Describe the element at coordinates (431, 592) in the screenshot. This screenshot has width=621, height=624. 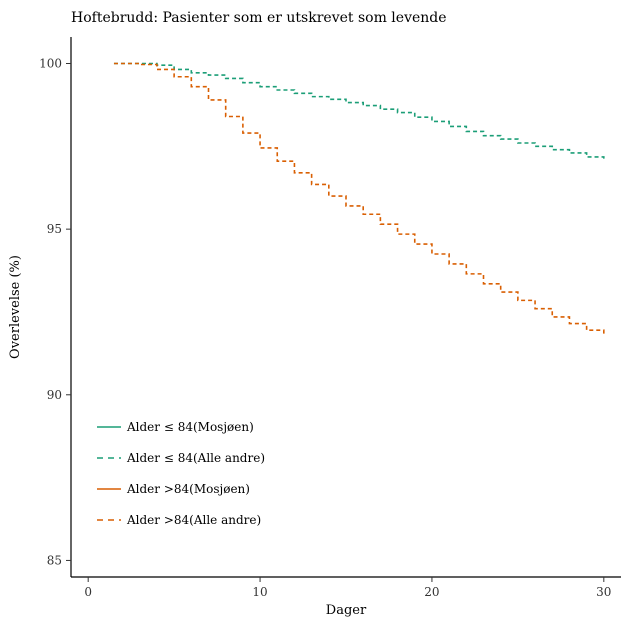
I see `x-tick-label: 20` at that location.